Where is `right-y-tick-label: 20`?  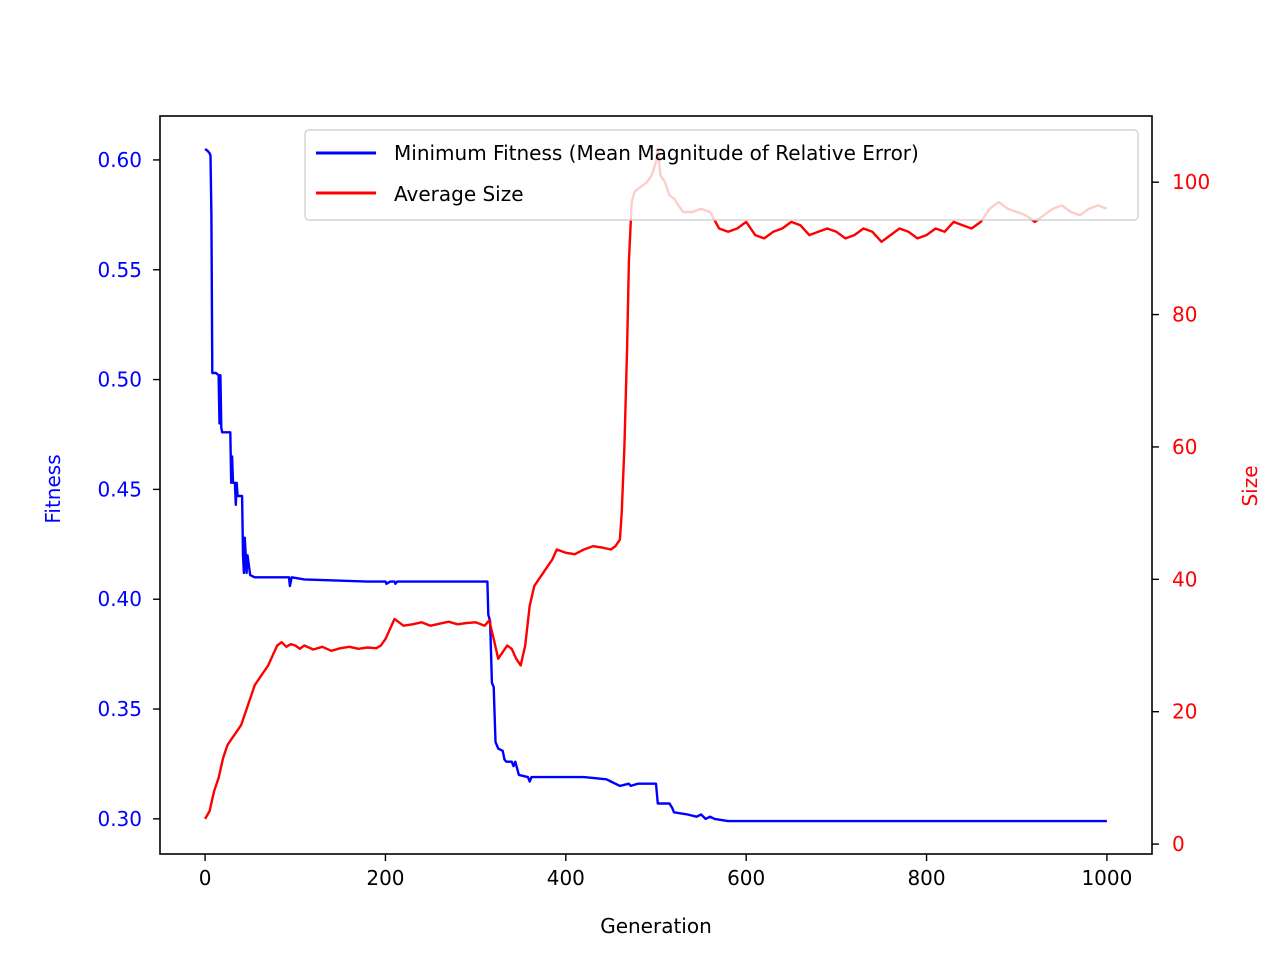
right-y-tick-label: 20 is located at coordinates (1184, 712).